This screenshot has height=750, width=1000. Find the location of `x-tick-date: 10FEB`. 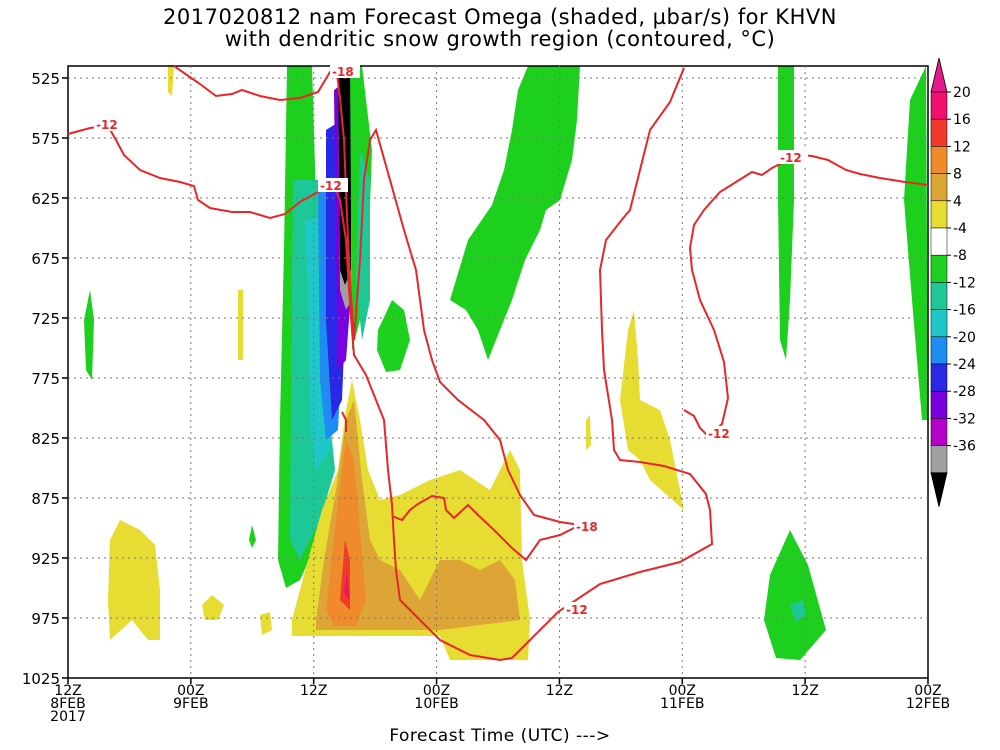

x-tick-date: 10FEB is located at coordinates (436, 704).